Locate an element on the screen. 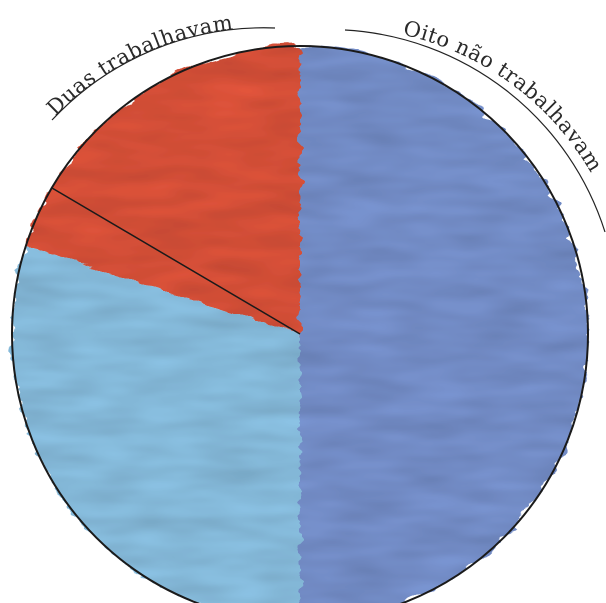 The width and height of the screenshot is (606, 603). bracket-not-worked is located at coordinates (475, 131).